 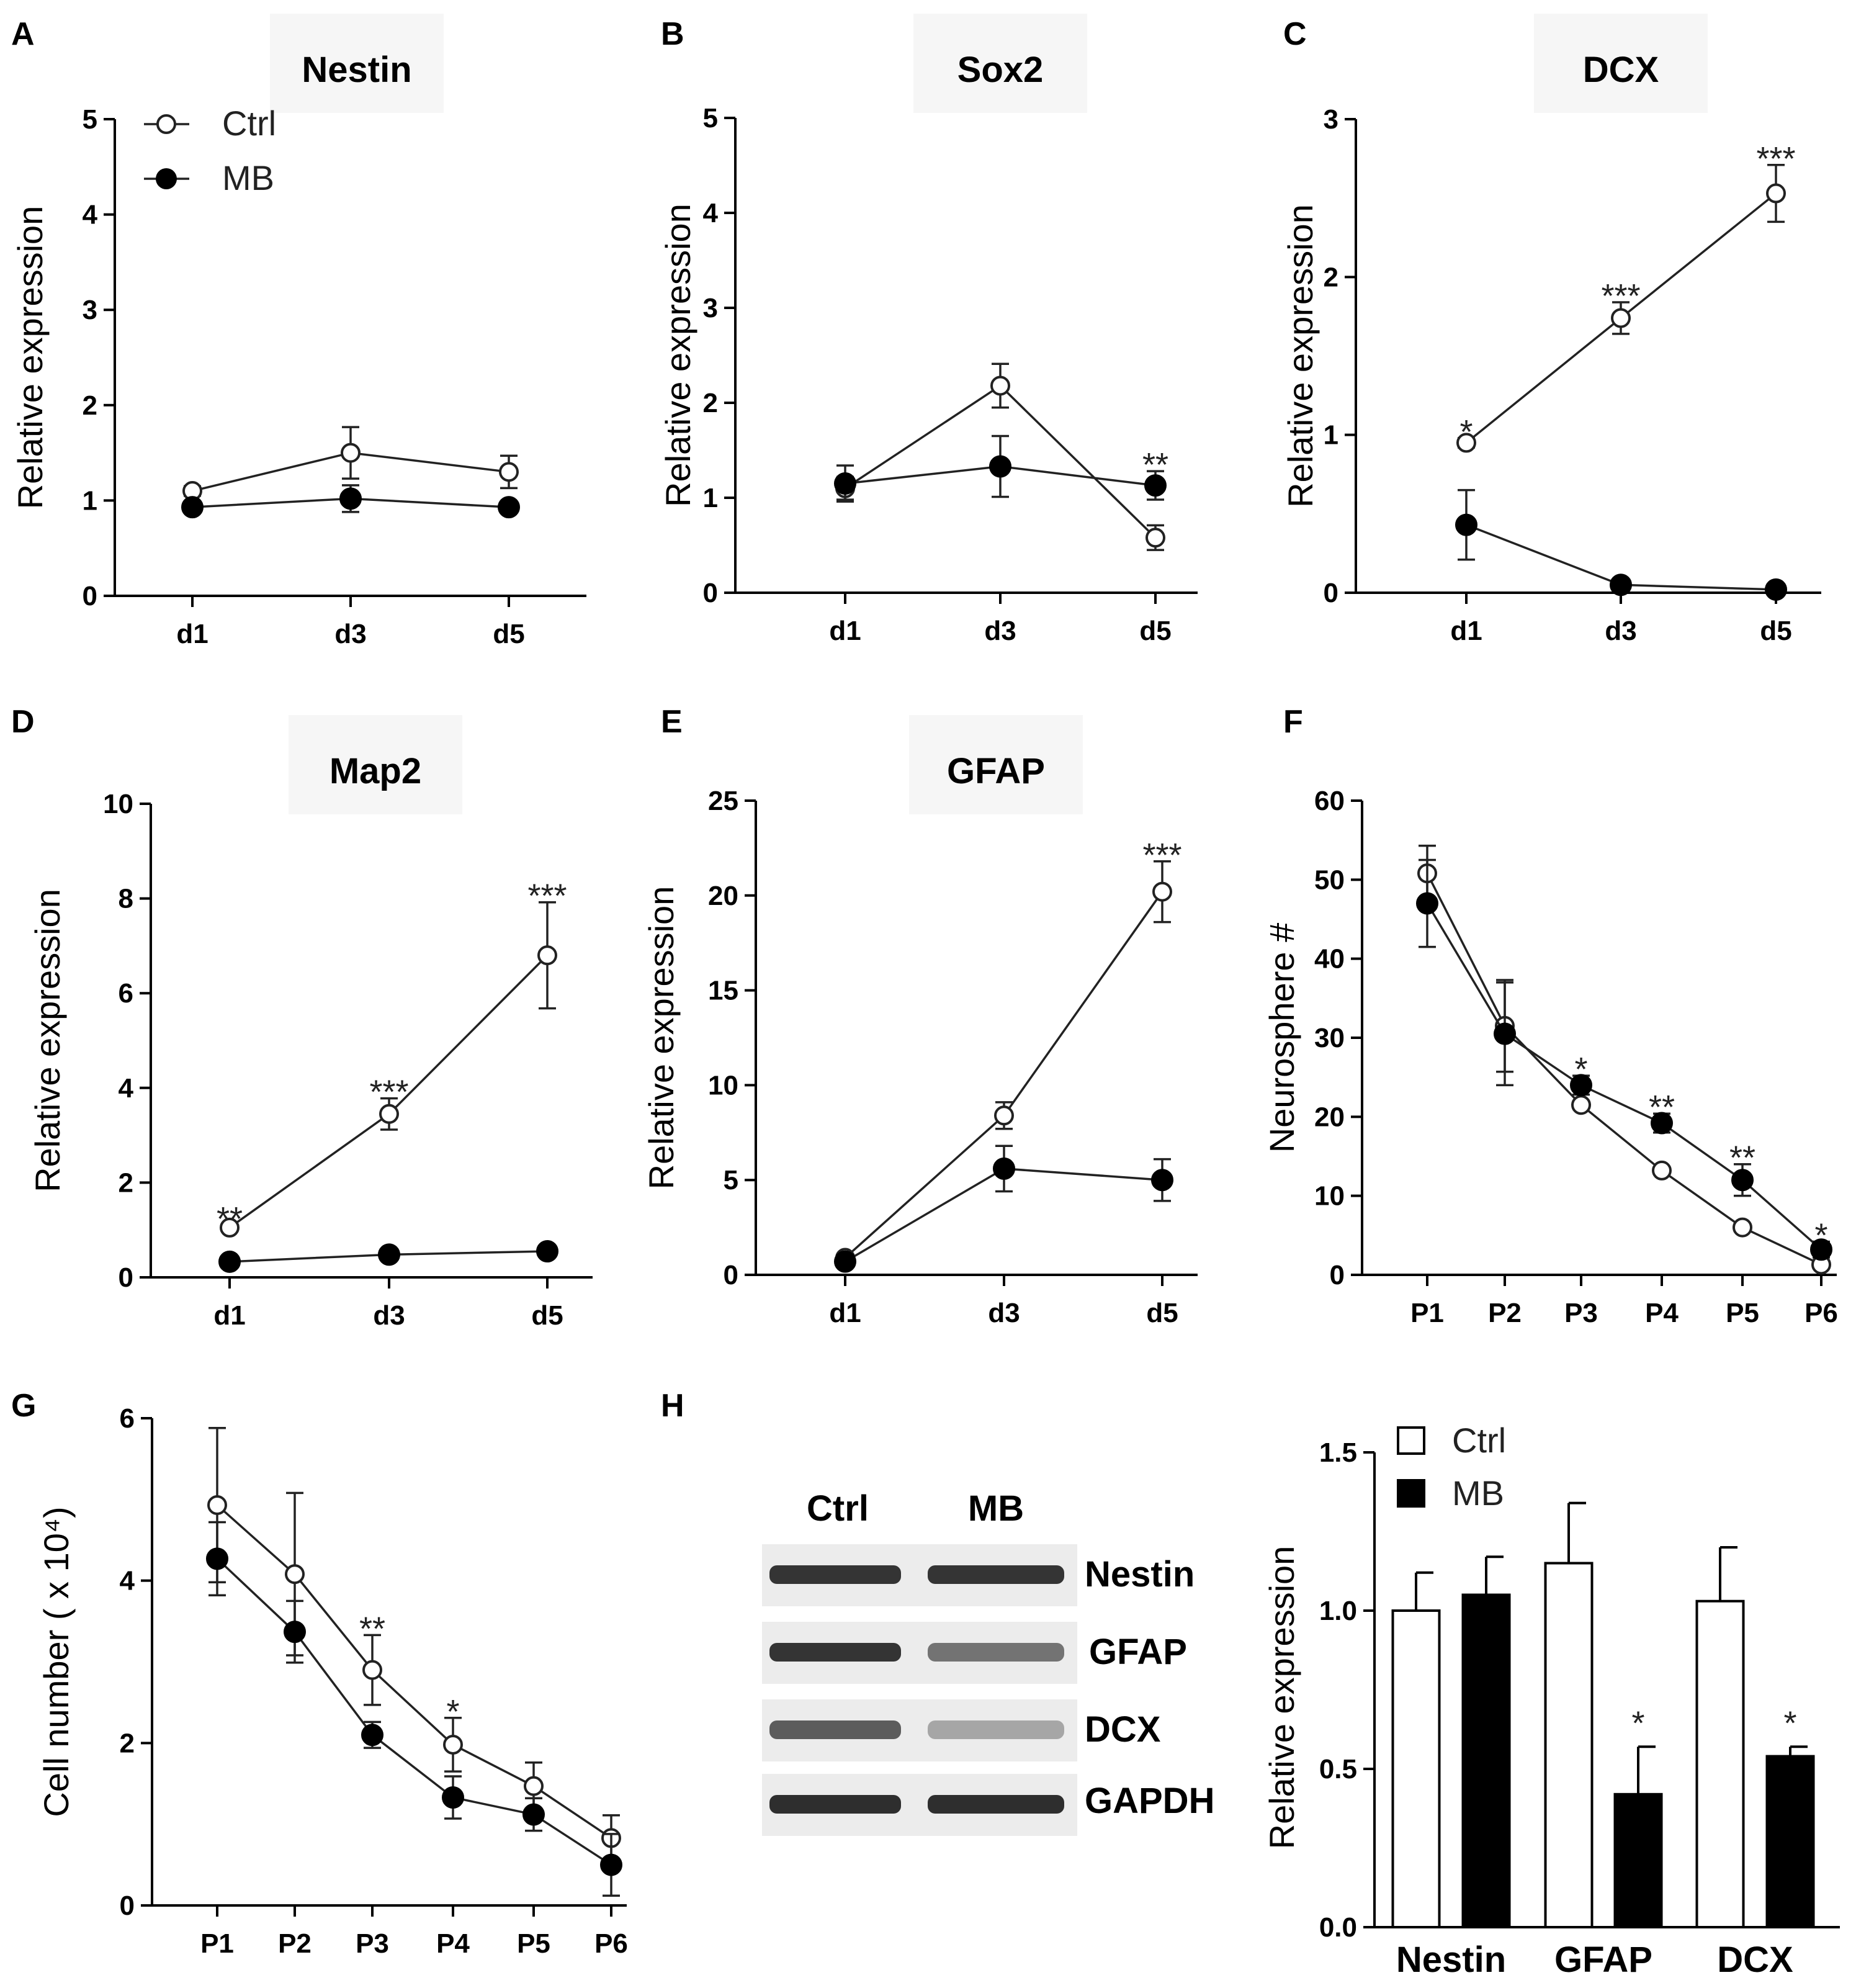 What do you see at coordinates (1140, 1574) in the screenshot?
I see `blot-band-label-nestin: Nestin` at bounding box center [1140, 1574].